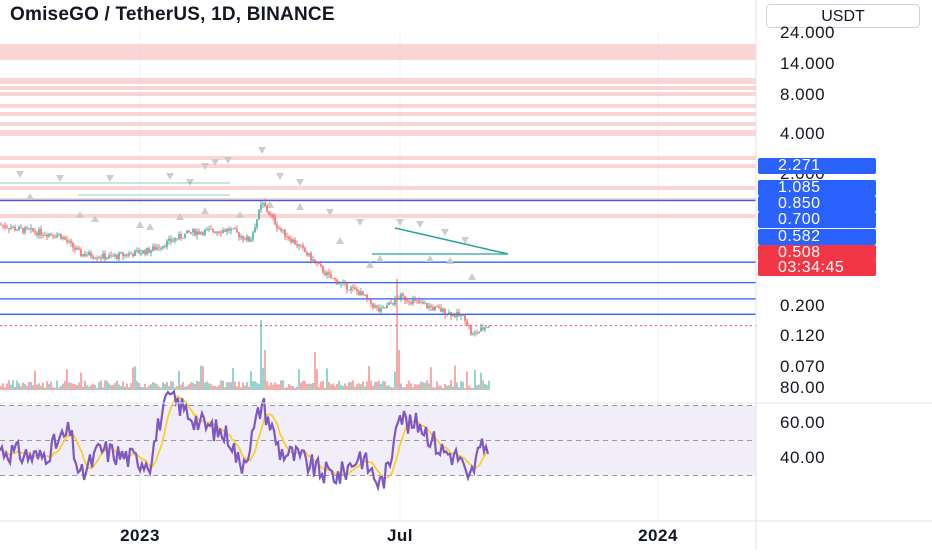 The width and height of the screenshot is (932, 555). I want to click on price-tick-label: 0.070, so click(803, 366).